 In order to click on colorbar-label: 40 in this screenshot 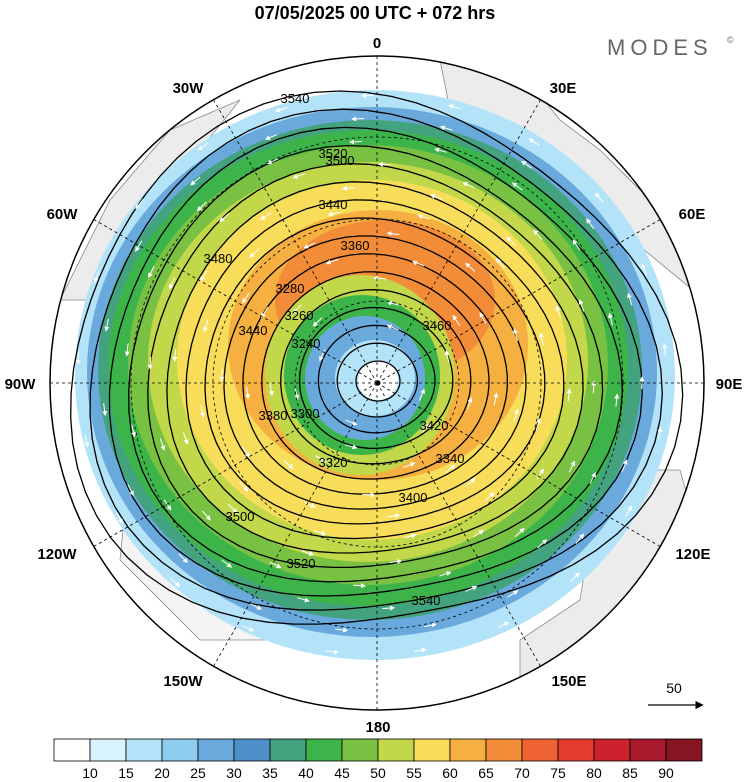, I will do `click(306, 773)`.